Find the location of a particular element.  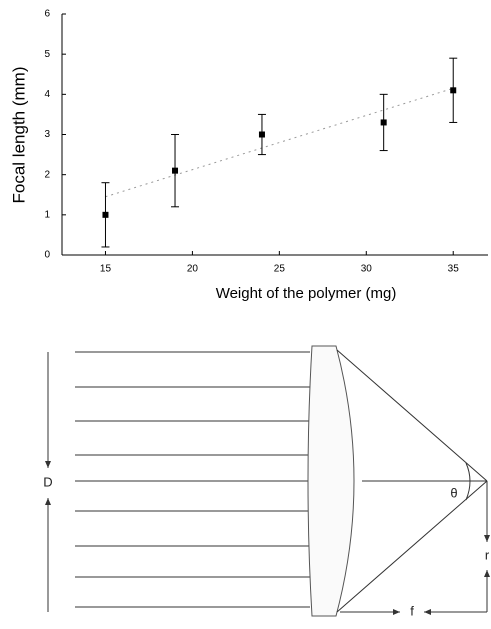

x-tick-label: 25 is located at coordinates (280, 269).